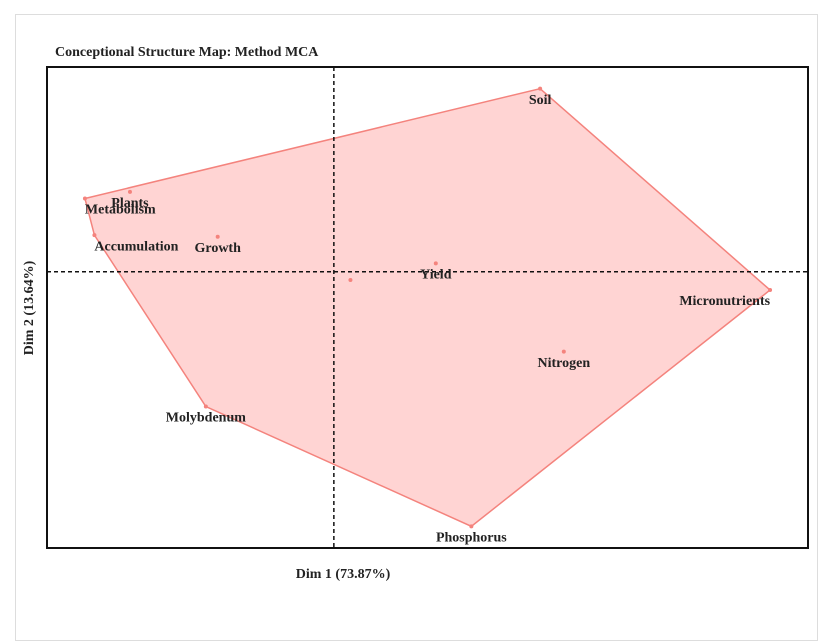  Describe the element at coordinates (436, 275) in the screenshot. I see `point-label: Yield` at that location.